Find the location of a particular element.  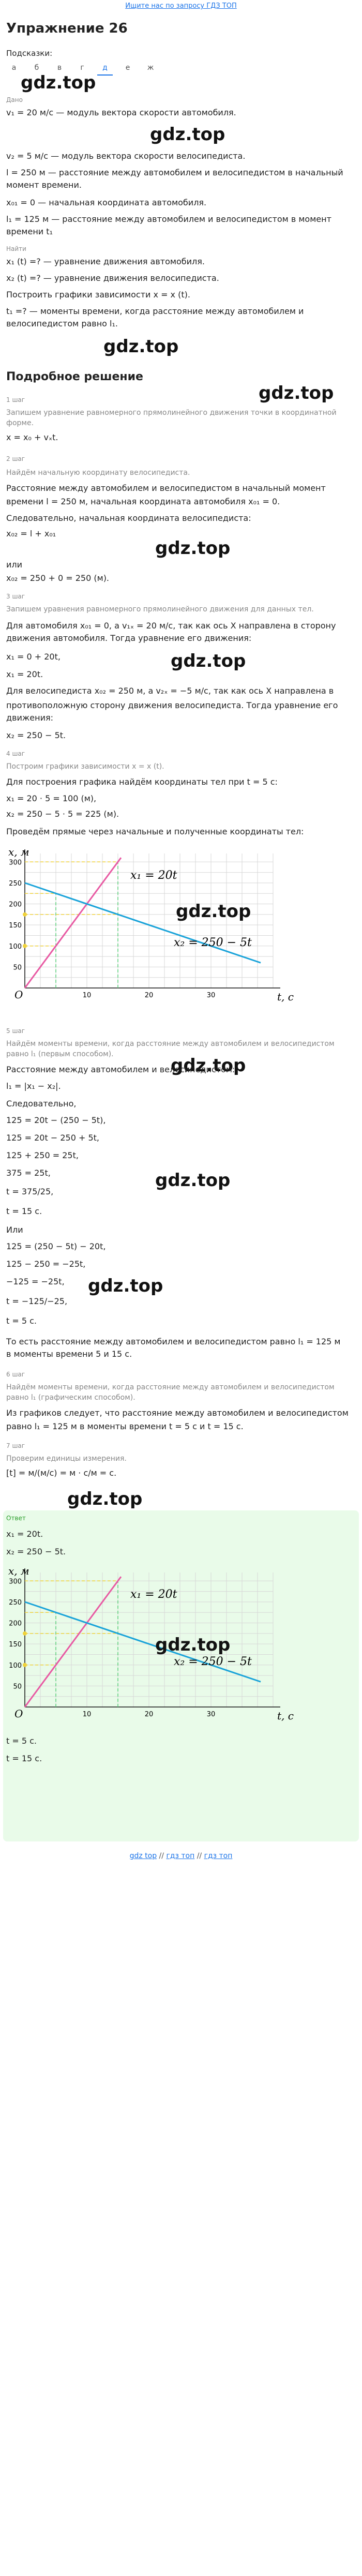

y-tick-label: 150 is located at coordinates (15, 1645).